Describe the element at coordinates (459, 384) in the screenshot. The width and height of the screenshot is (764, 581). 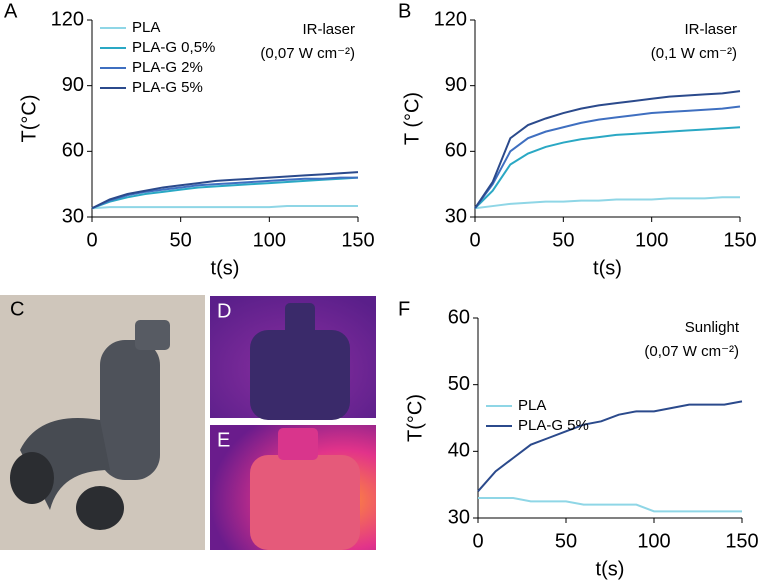
I see `y-tick-label: 50` at that location.